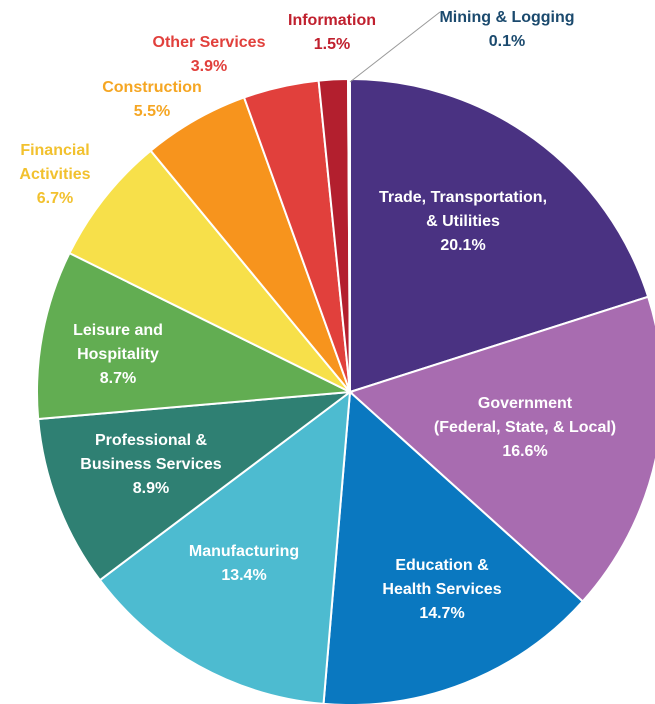 This screenshot has width=655, height=704. Describe the element at coordinates (118, 354) in the screenshot. I see `label-line: Hospitality` at that location.